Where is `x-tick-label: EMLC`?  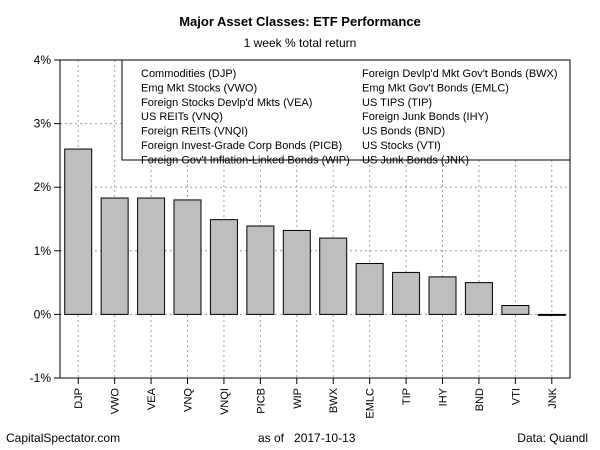 x-tick-label: EMLC is located at coordinates (371, 403).